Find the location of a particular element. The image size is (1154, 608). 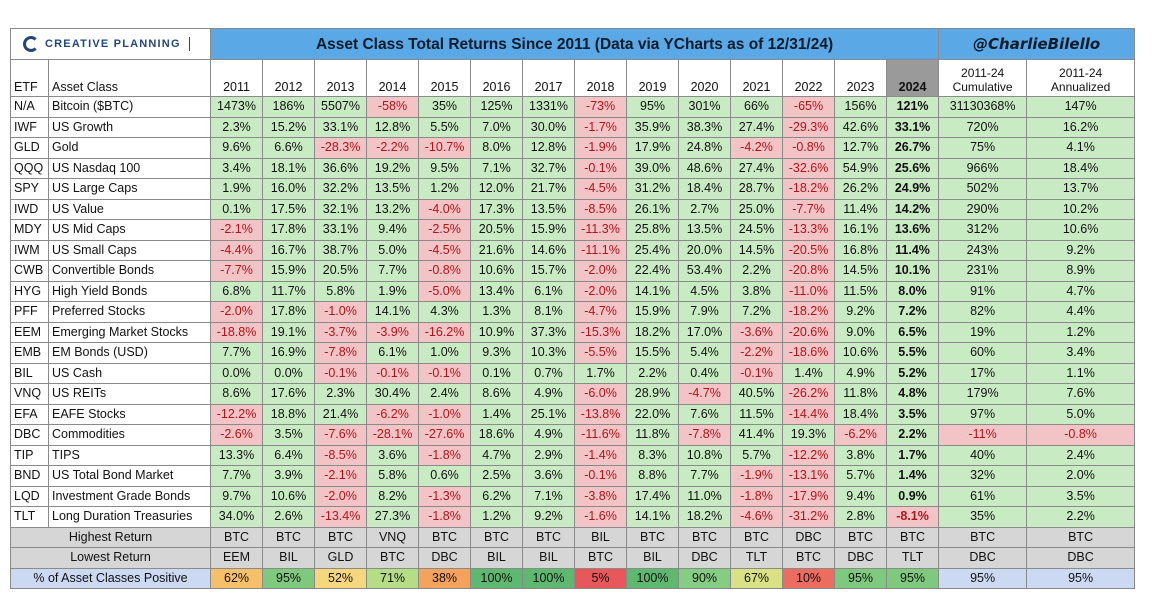

return-cell: -29.3% is located at coordinates (809, 127).